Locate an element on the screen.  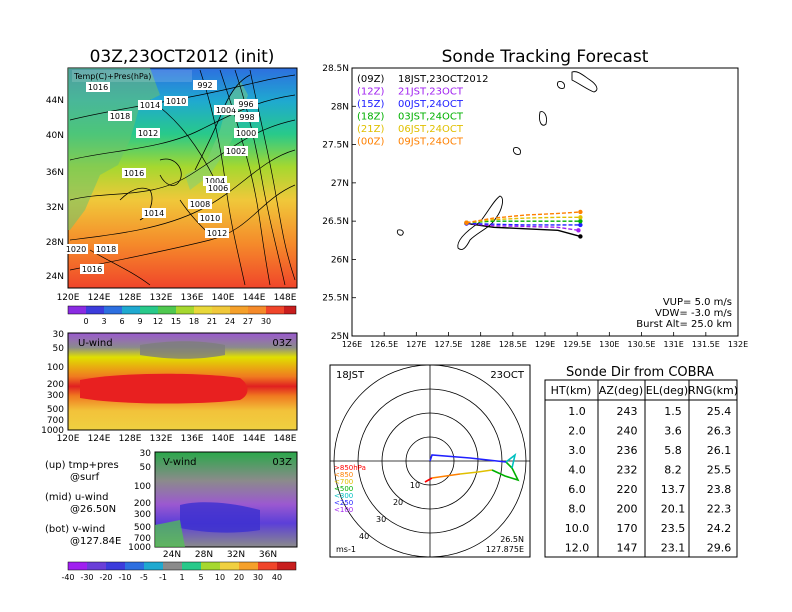
legend-code: (09Z) is located at coordinates (370, 79).